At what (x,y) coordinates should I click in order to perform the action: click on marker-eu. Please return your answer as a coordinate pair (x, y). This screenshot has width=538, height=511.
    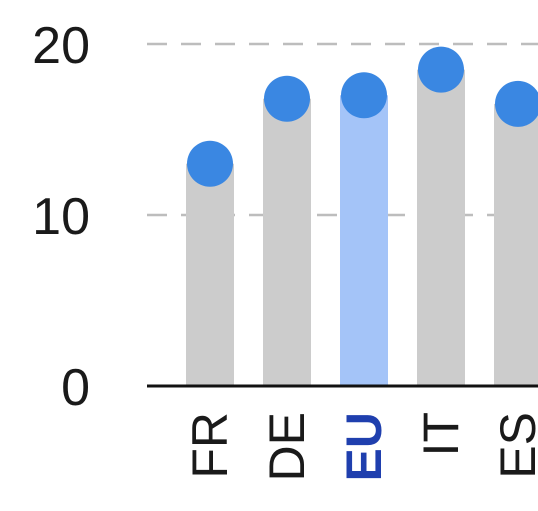
    Looking at the image, I should click on (364, 95).